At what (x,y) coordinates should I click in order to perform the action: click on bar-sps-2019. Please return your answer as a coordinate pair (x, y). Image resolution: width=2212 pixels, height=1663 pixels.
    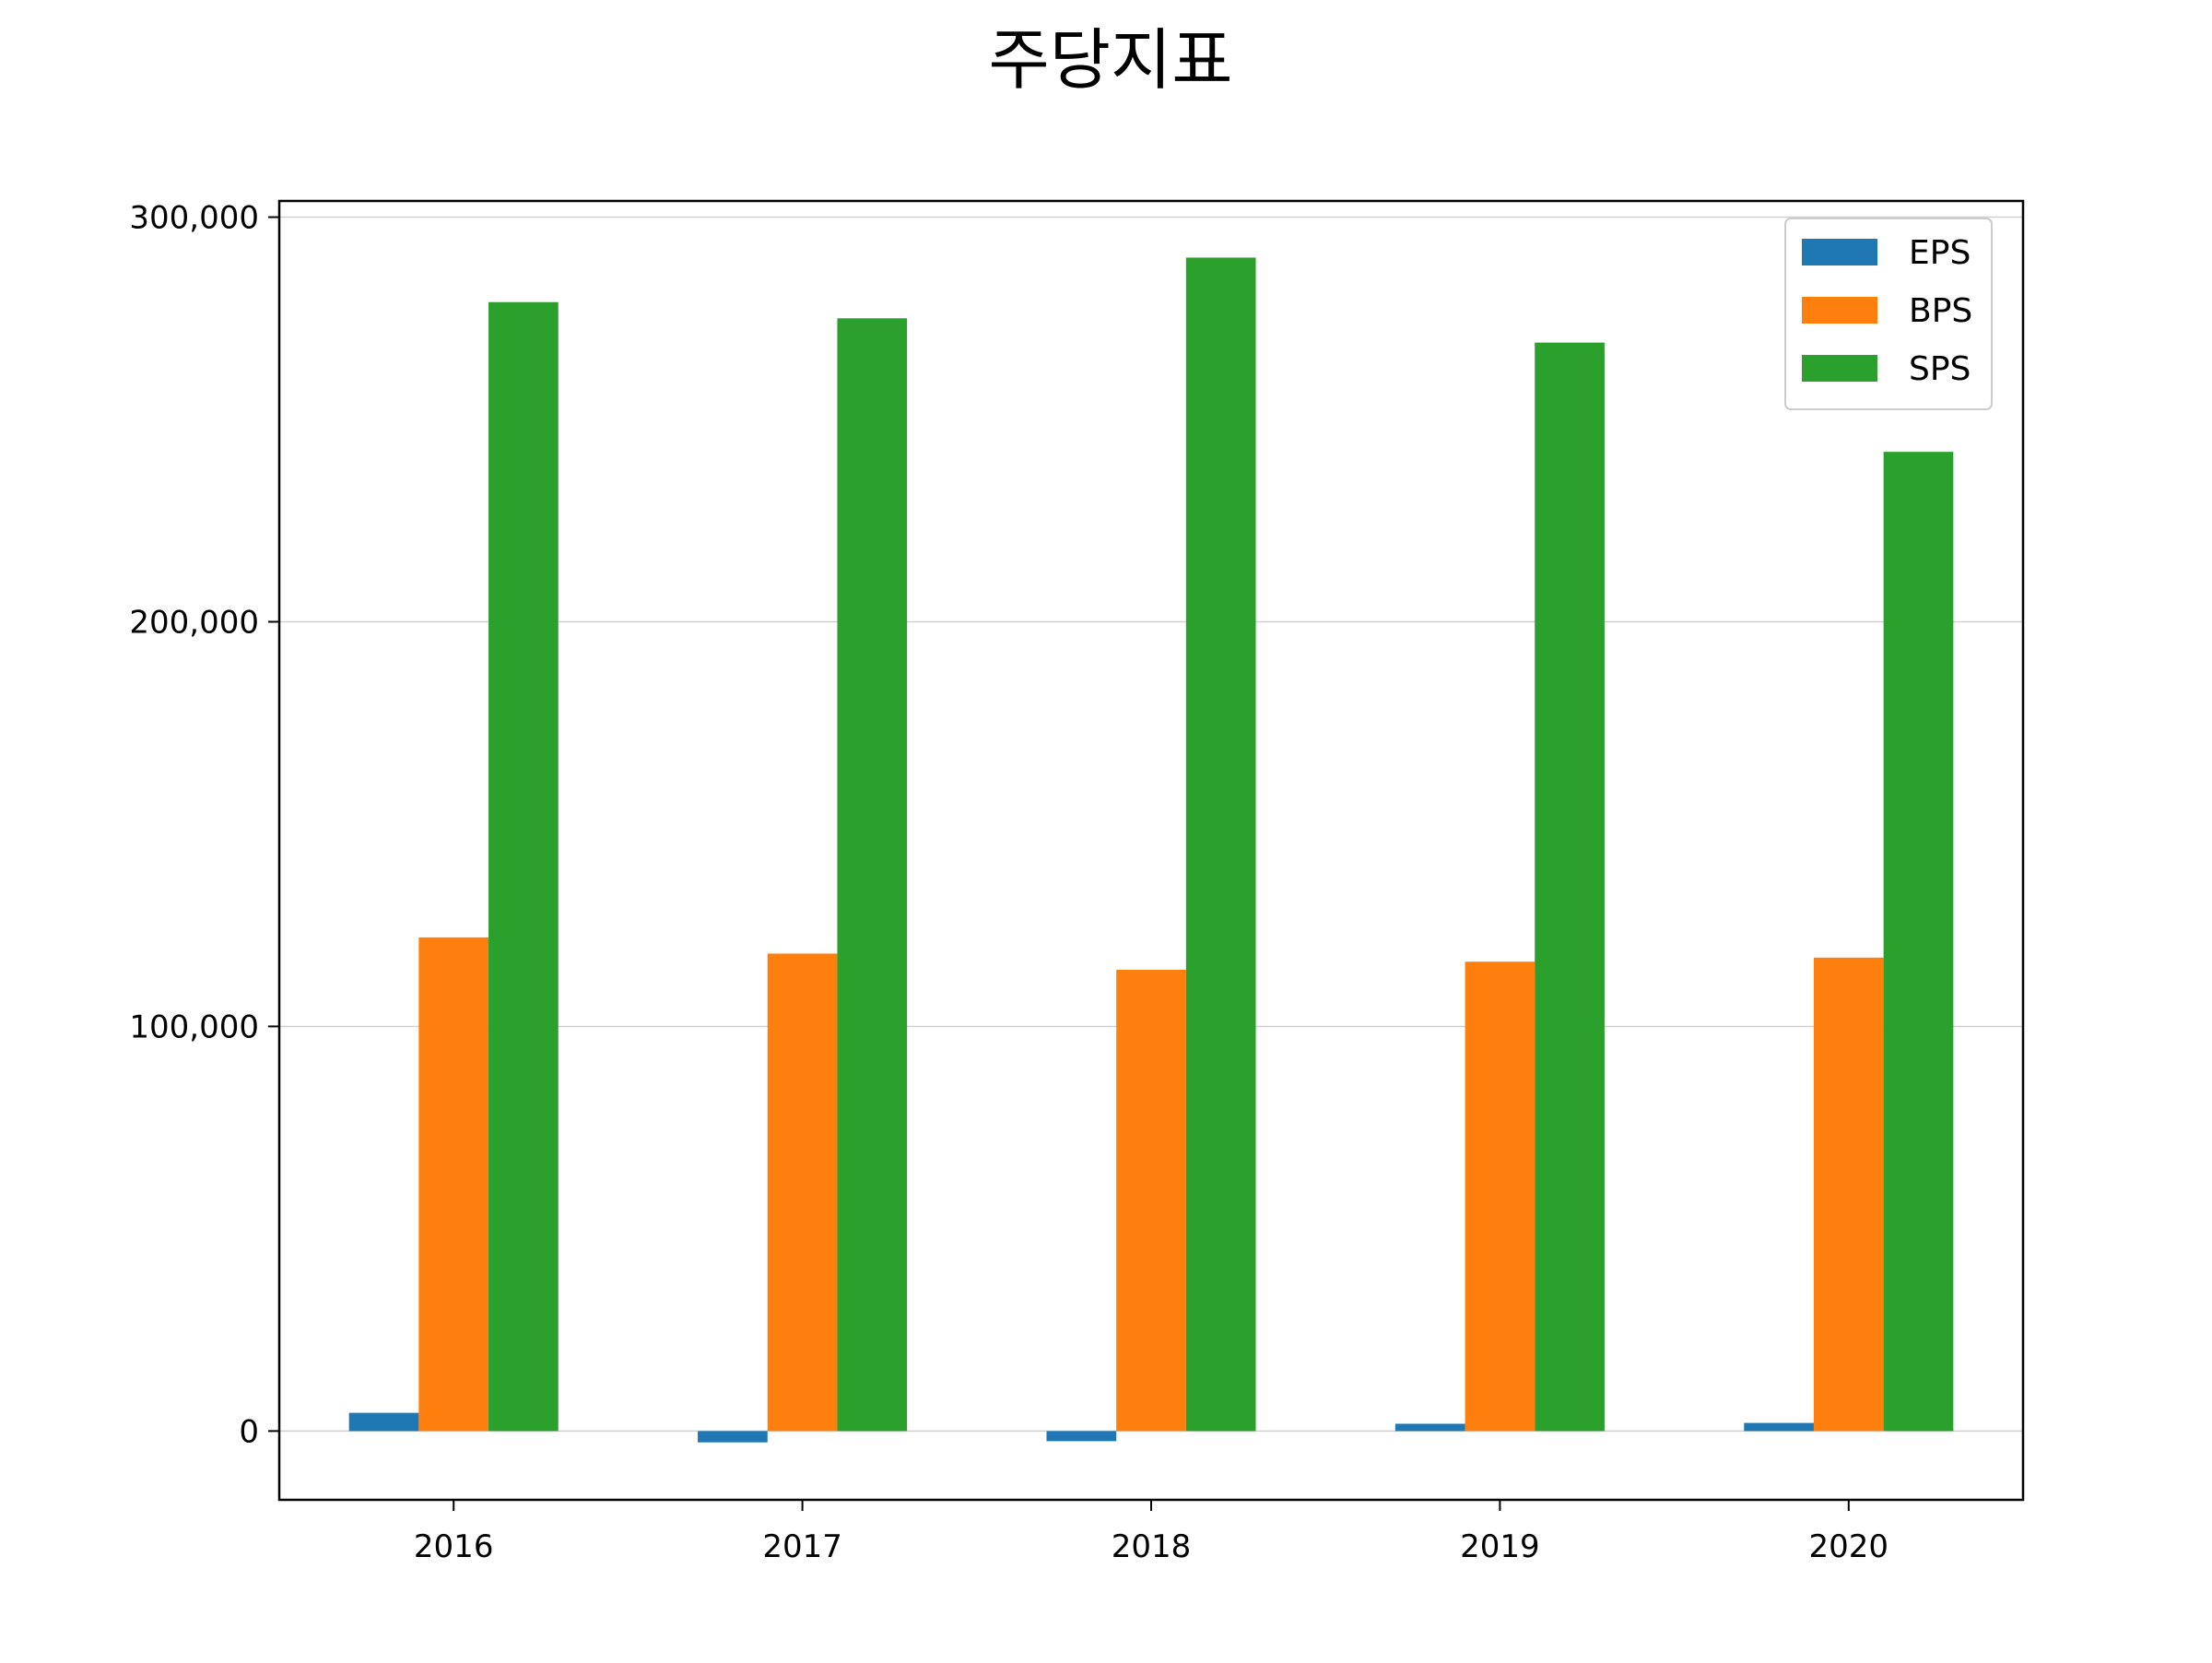
    Looking at the image, I should click on (1570, 887).